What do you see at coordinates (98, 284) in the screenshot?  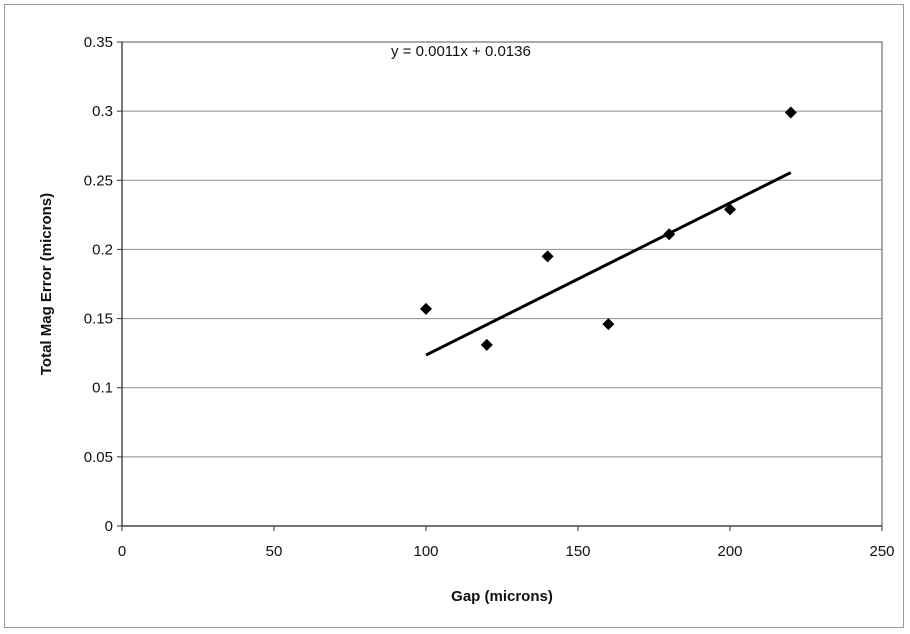 I see `y-tick-labels: 0 0.05 0.1 0.15 0.2 0.25 0.3 0.35` at bounding box center [98, 284].